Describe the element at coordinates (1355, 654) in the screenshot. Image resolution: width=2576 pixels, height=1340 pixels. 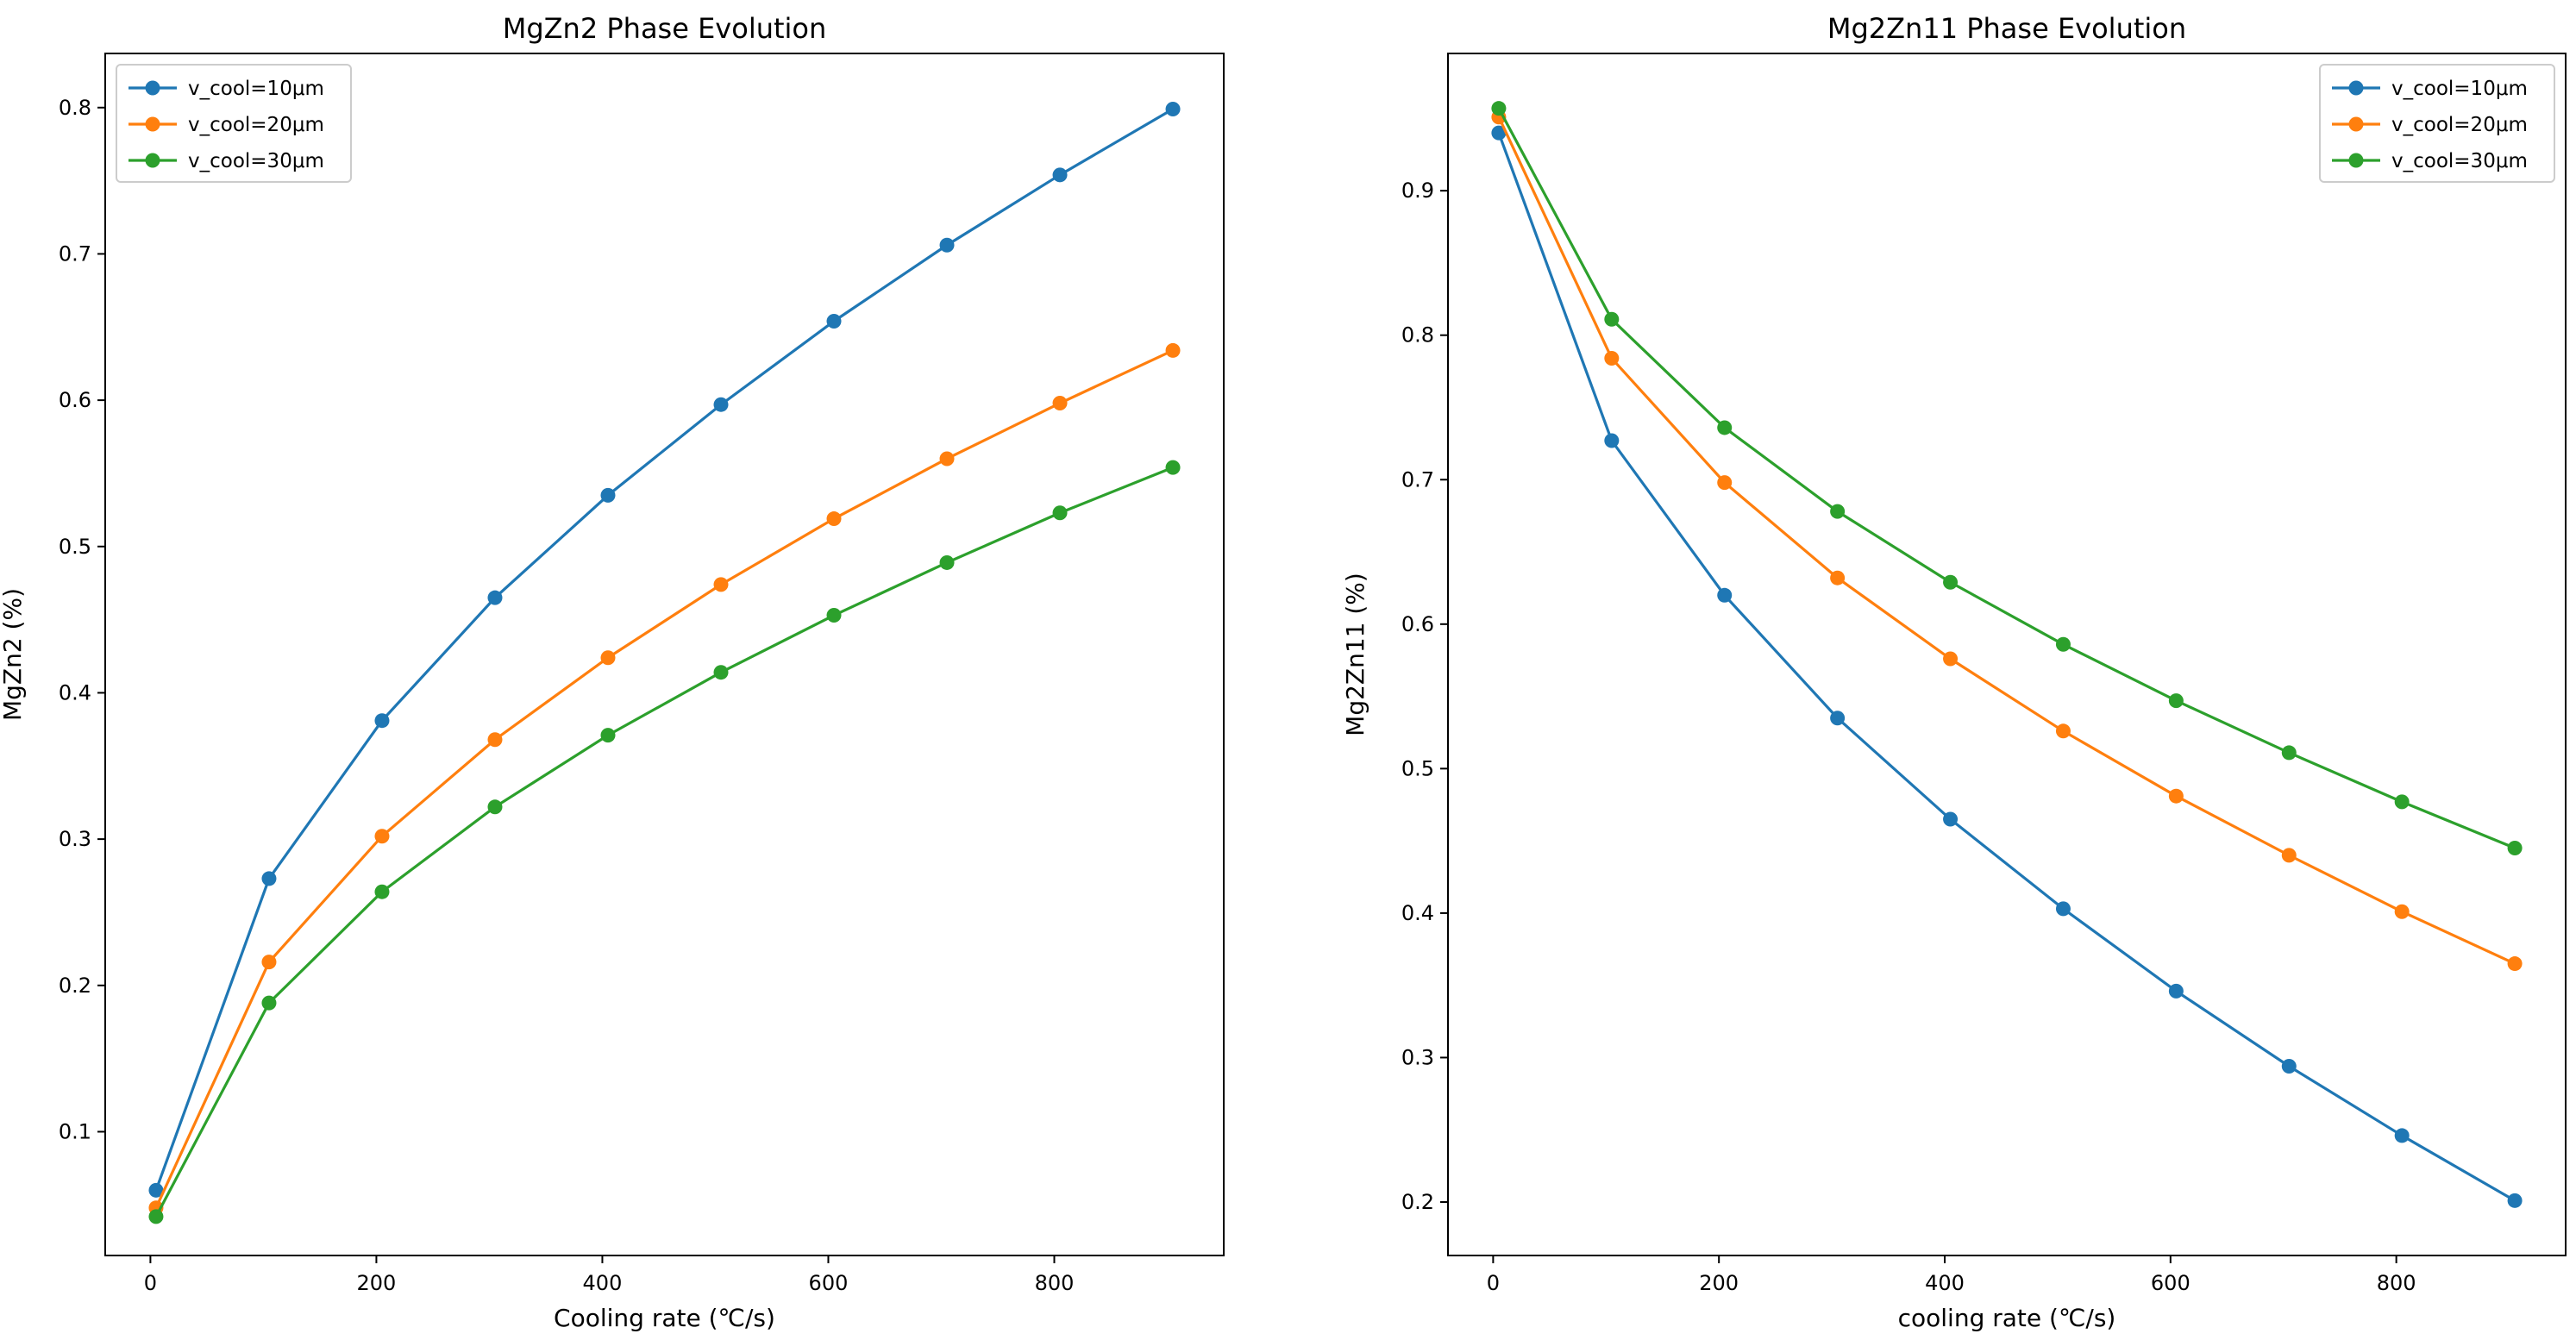
I see `mg2zn11-y-axis-label: Mg2Zn11 (%)` at that location.